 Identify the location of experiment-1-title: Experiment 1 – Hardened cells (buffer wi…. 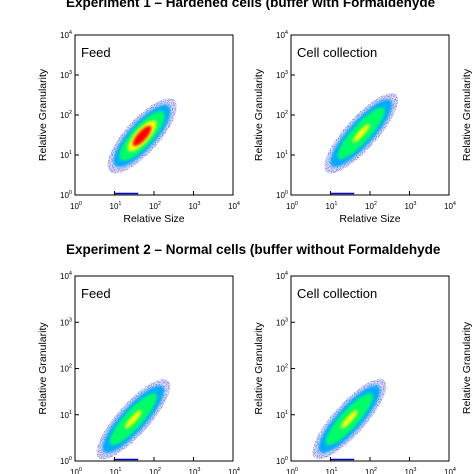
(251, 5).